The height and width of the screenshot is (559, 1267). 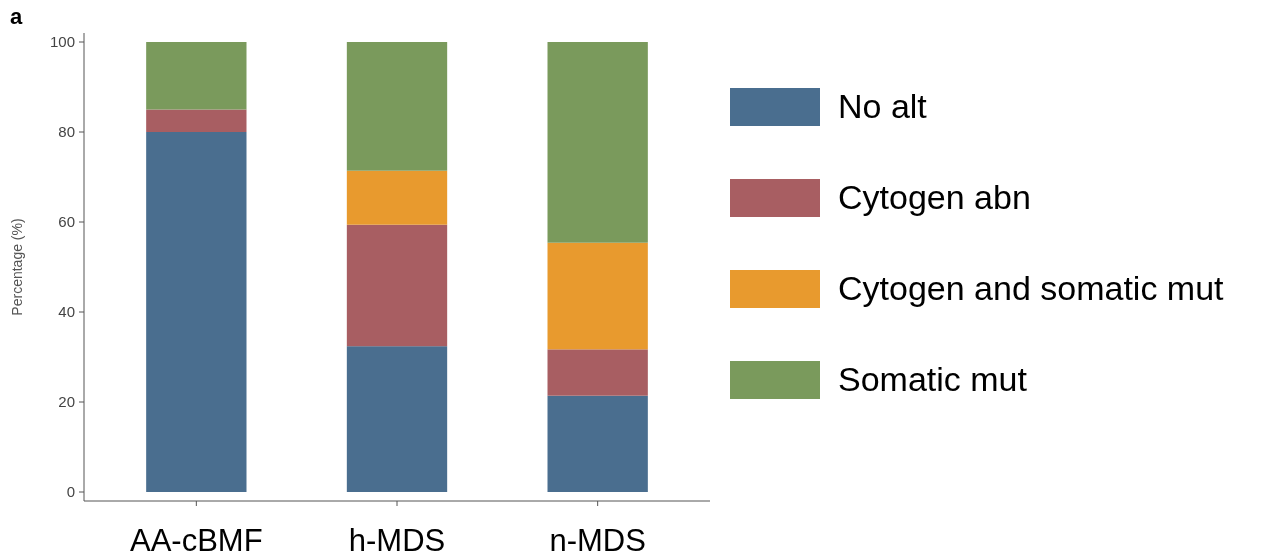 What do you see at coordinates (16, 16) in the screenshot?
I see `text: a` at bounding box center [16, 16].